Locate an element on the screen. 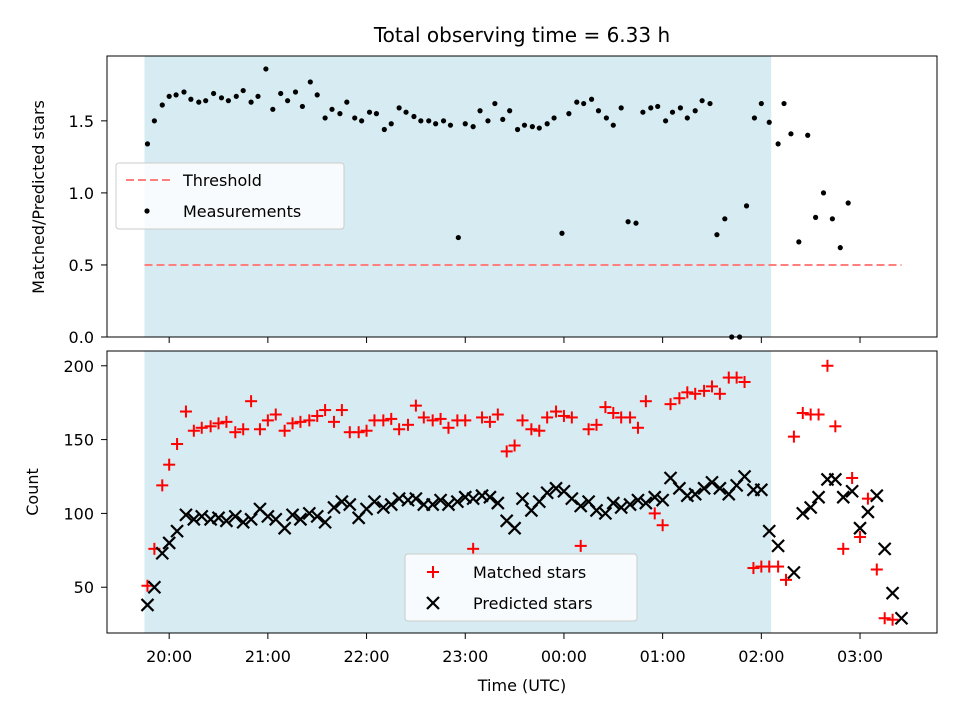 This screenshot has height=720, width=960. chart-title: Total observing time = 6.33 h is located at coordinates (521, 35).